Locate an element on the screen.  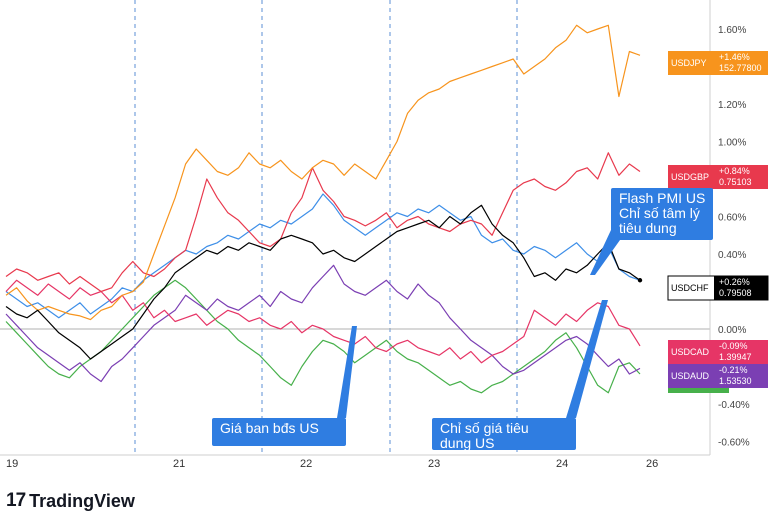
y-tick-label: 1.20% is located at coordinates (732, 105).